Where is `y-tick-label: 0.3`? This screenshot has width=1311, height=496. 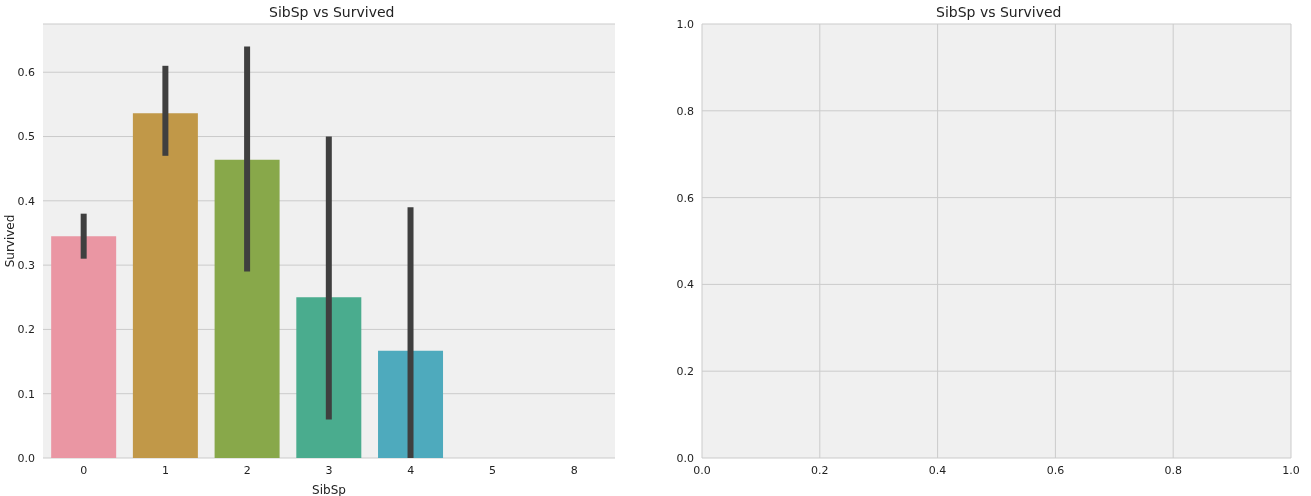
y-tick-label: 0.3 is located at coordinates (26, 266).